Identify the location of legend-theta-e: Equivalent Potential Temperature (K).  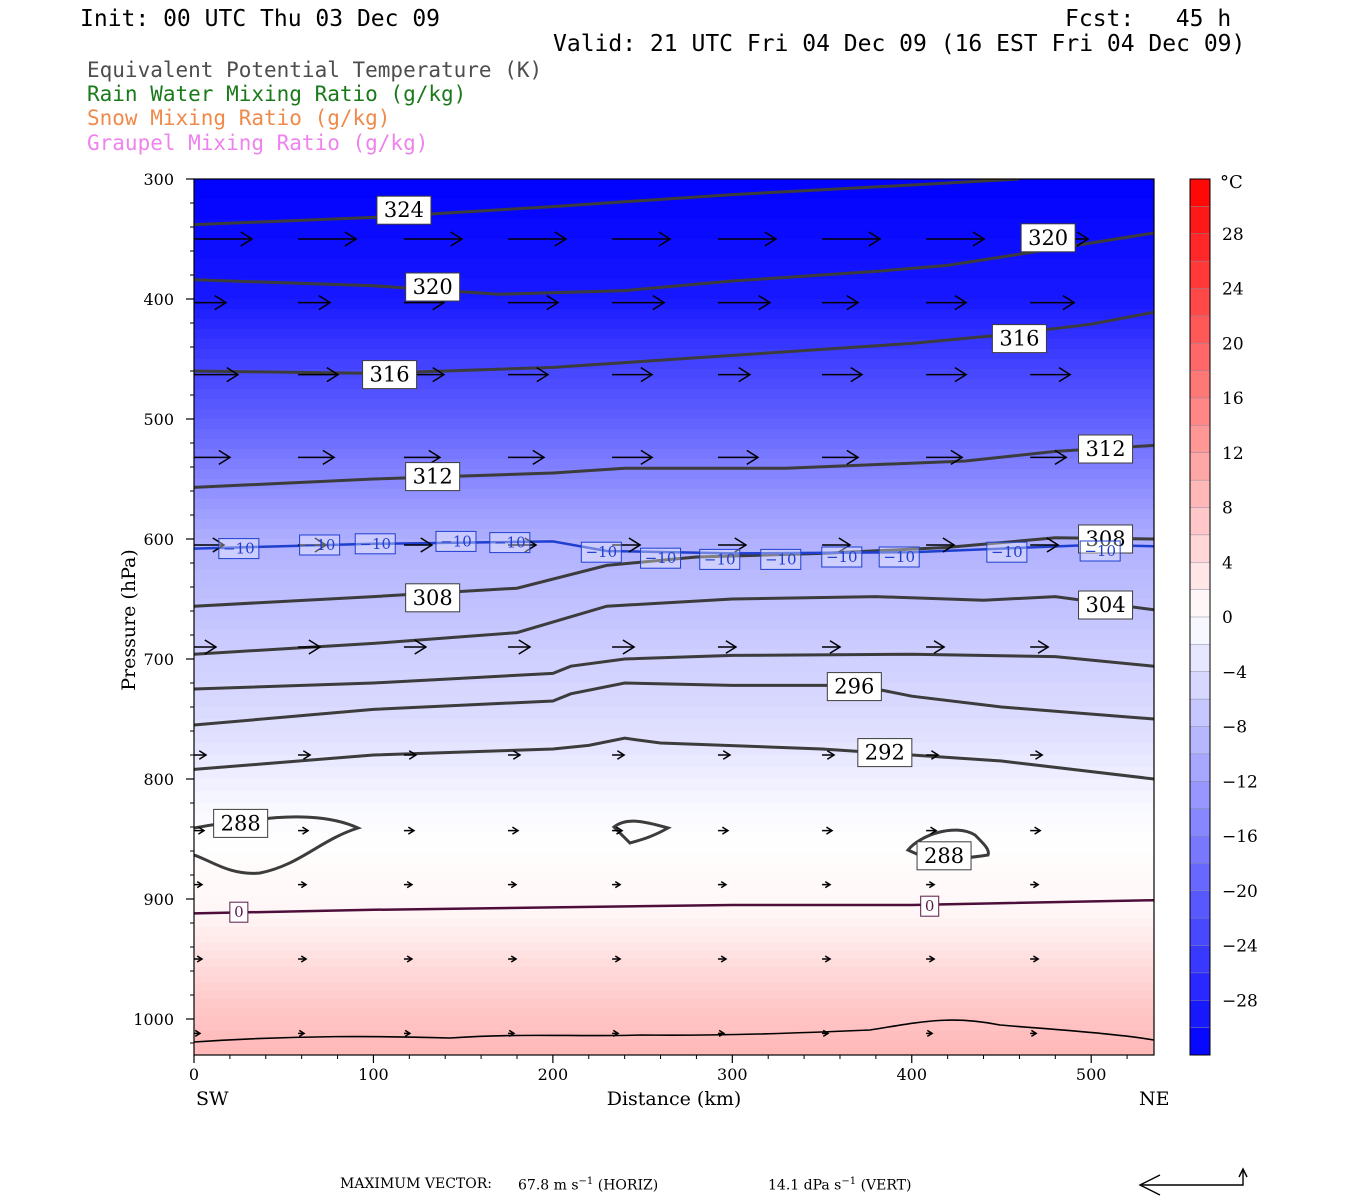
(315, 70).